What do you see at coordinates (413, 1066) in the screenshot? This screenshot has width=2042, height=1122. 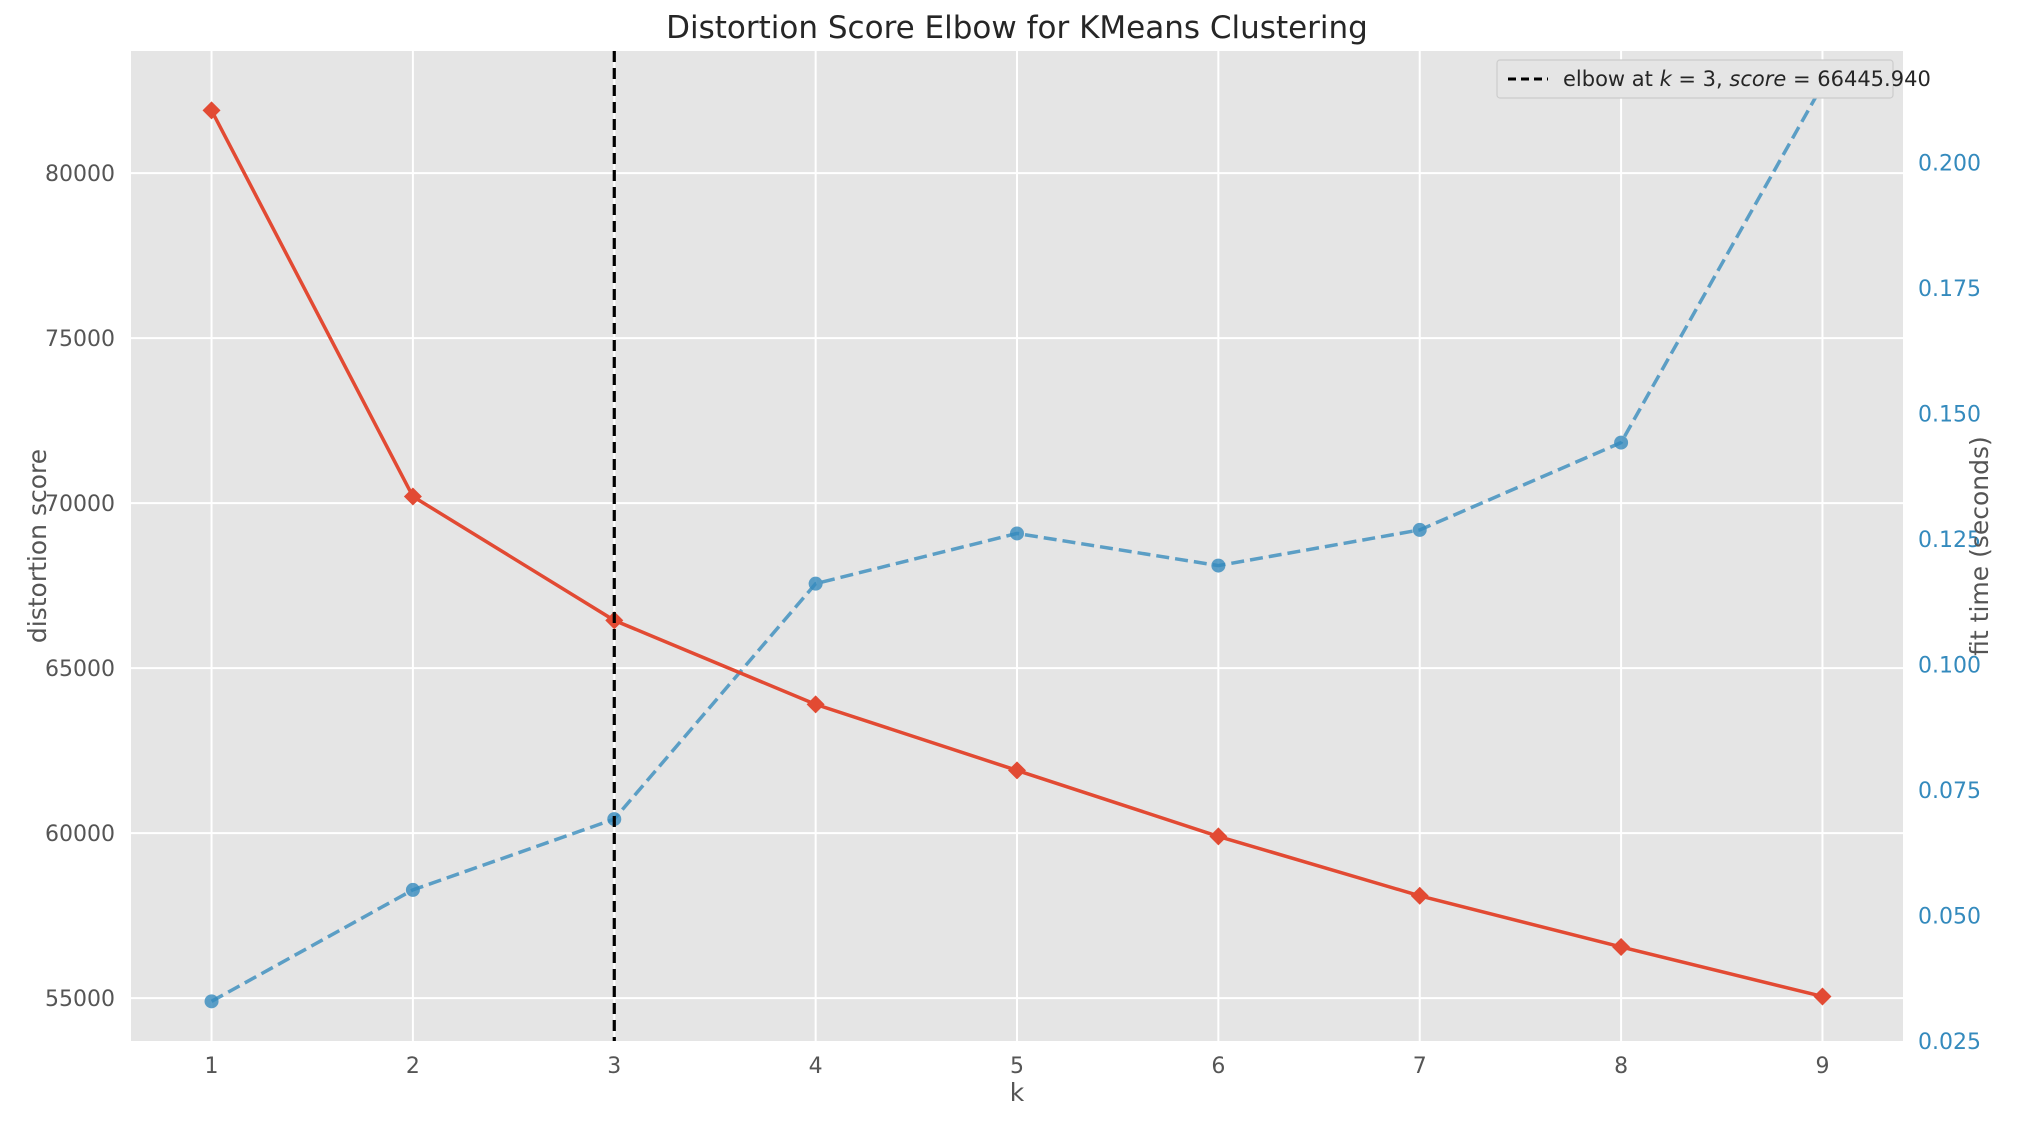 I see `x-tick-label: 2` at bounding box center [413, 1066].